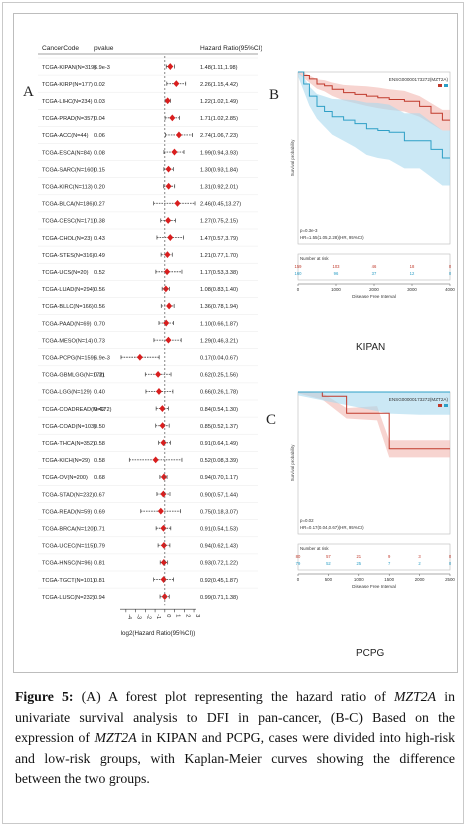 This screenshot has width=468, height=828. Describe the element at coordinates (219, 598) in the screenshot. I see `row-hazard-ratio: 0.99(0.71,1.38)` at that location.